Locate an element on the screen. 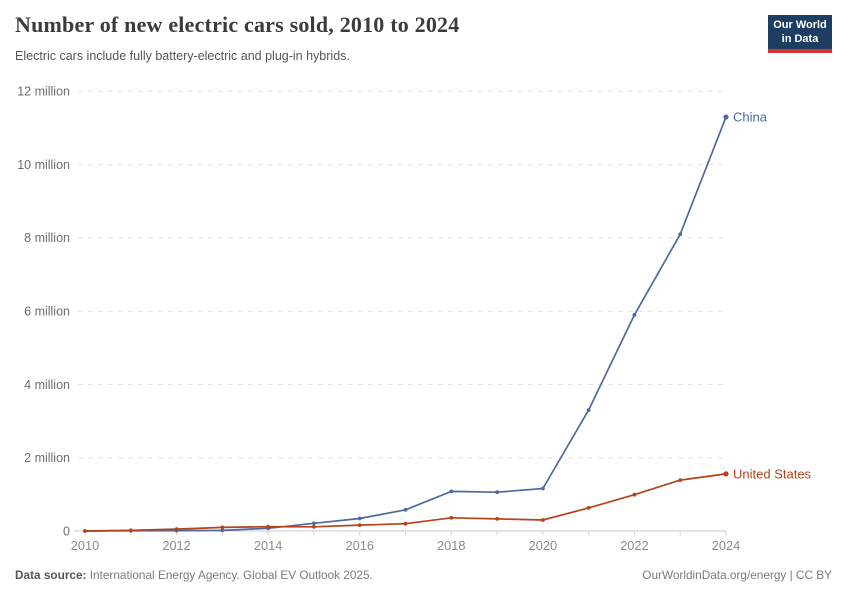 The height and width of the screenshot is (600, 850). data-source-label: Data source: is located at coordinates (51, 575).